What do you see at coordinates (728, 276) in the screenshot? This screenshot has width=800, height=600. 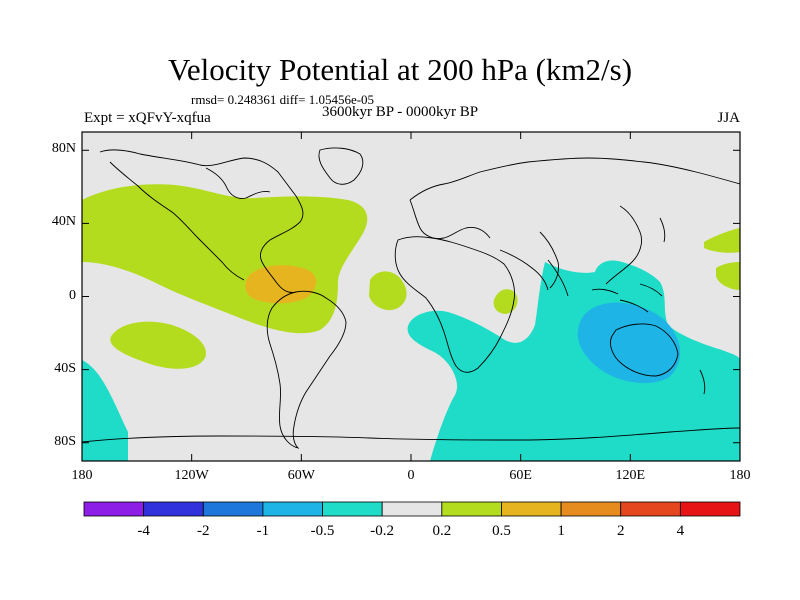 I see `positive-region-tropical-pacific` at bounding box center [728, 276].